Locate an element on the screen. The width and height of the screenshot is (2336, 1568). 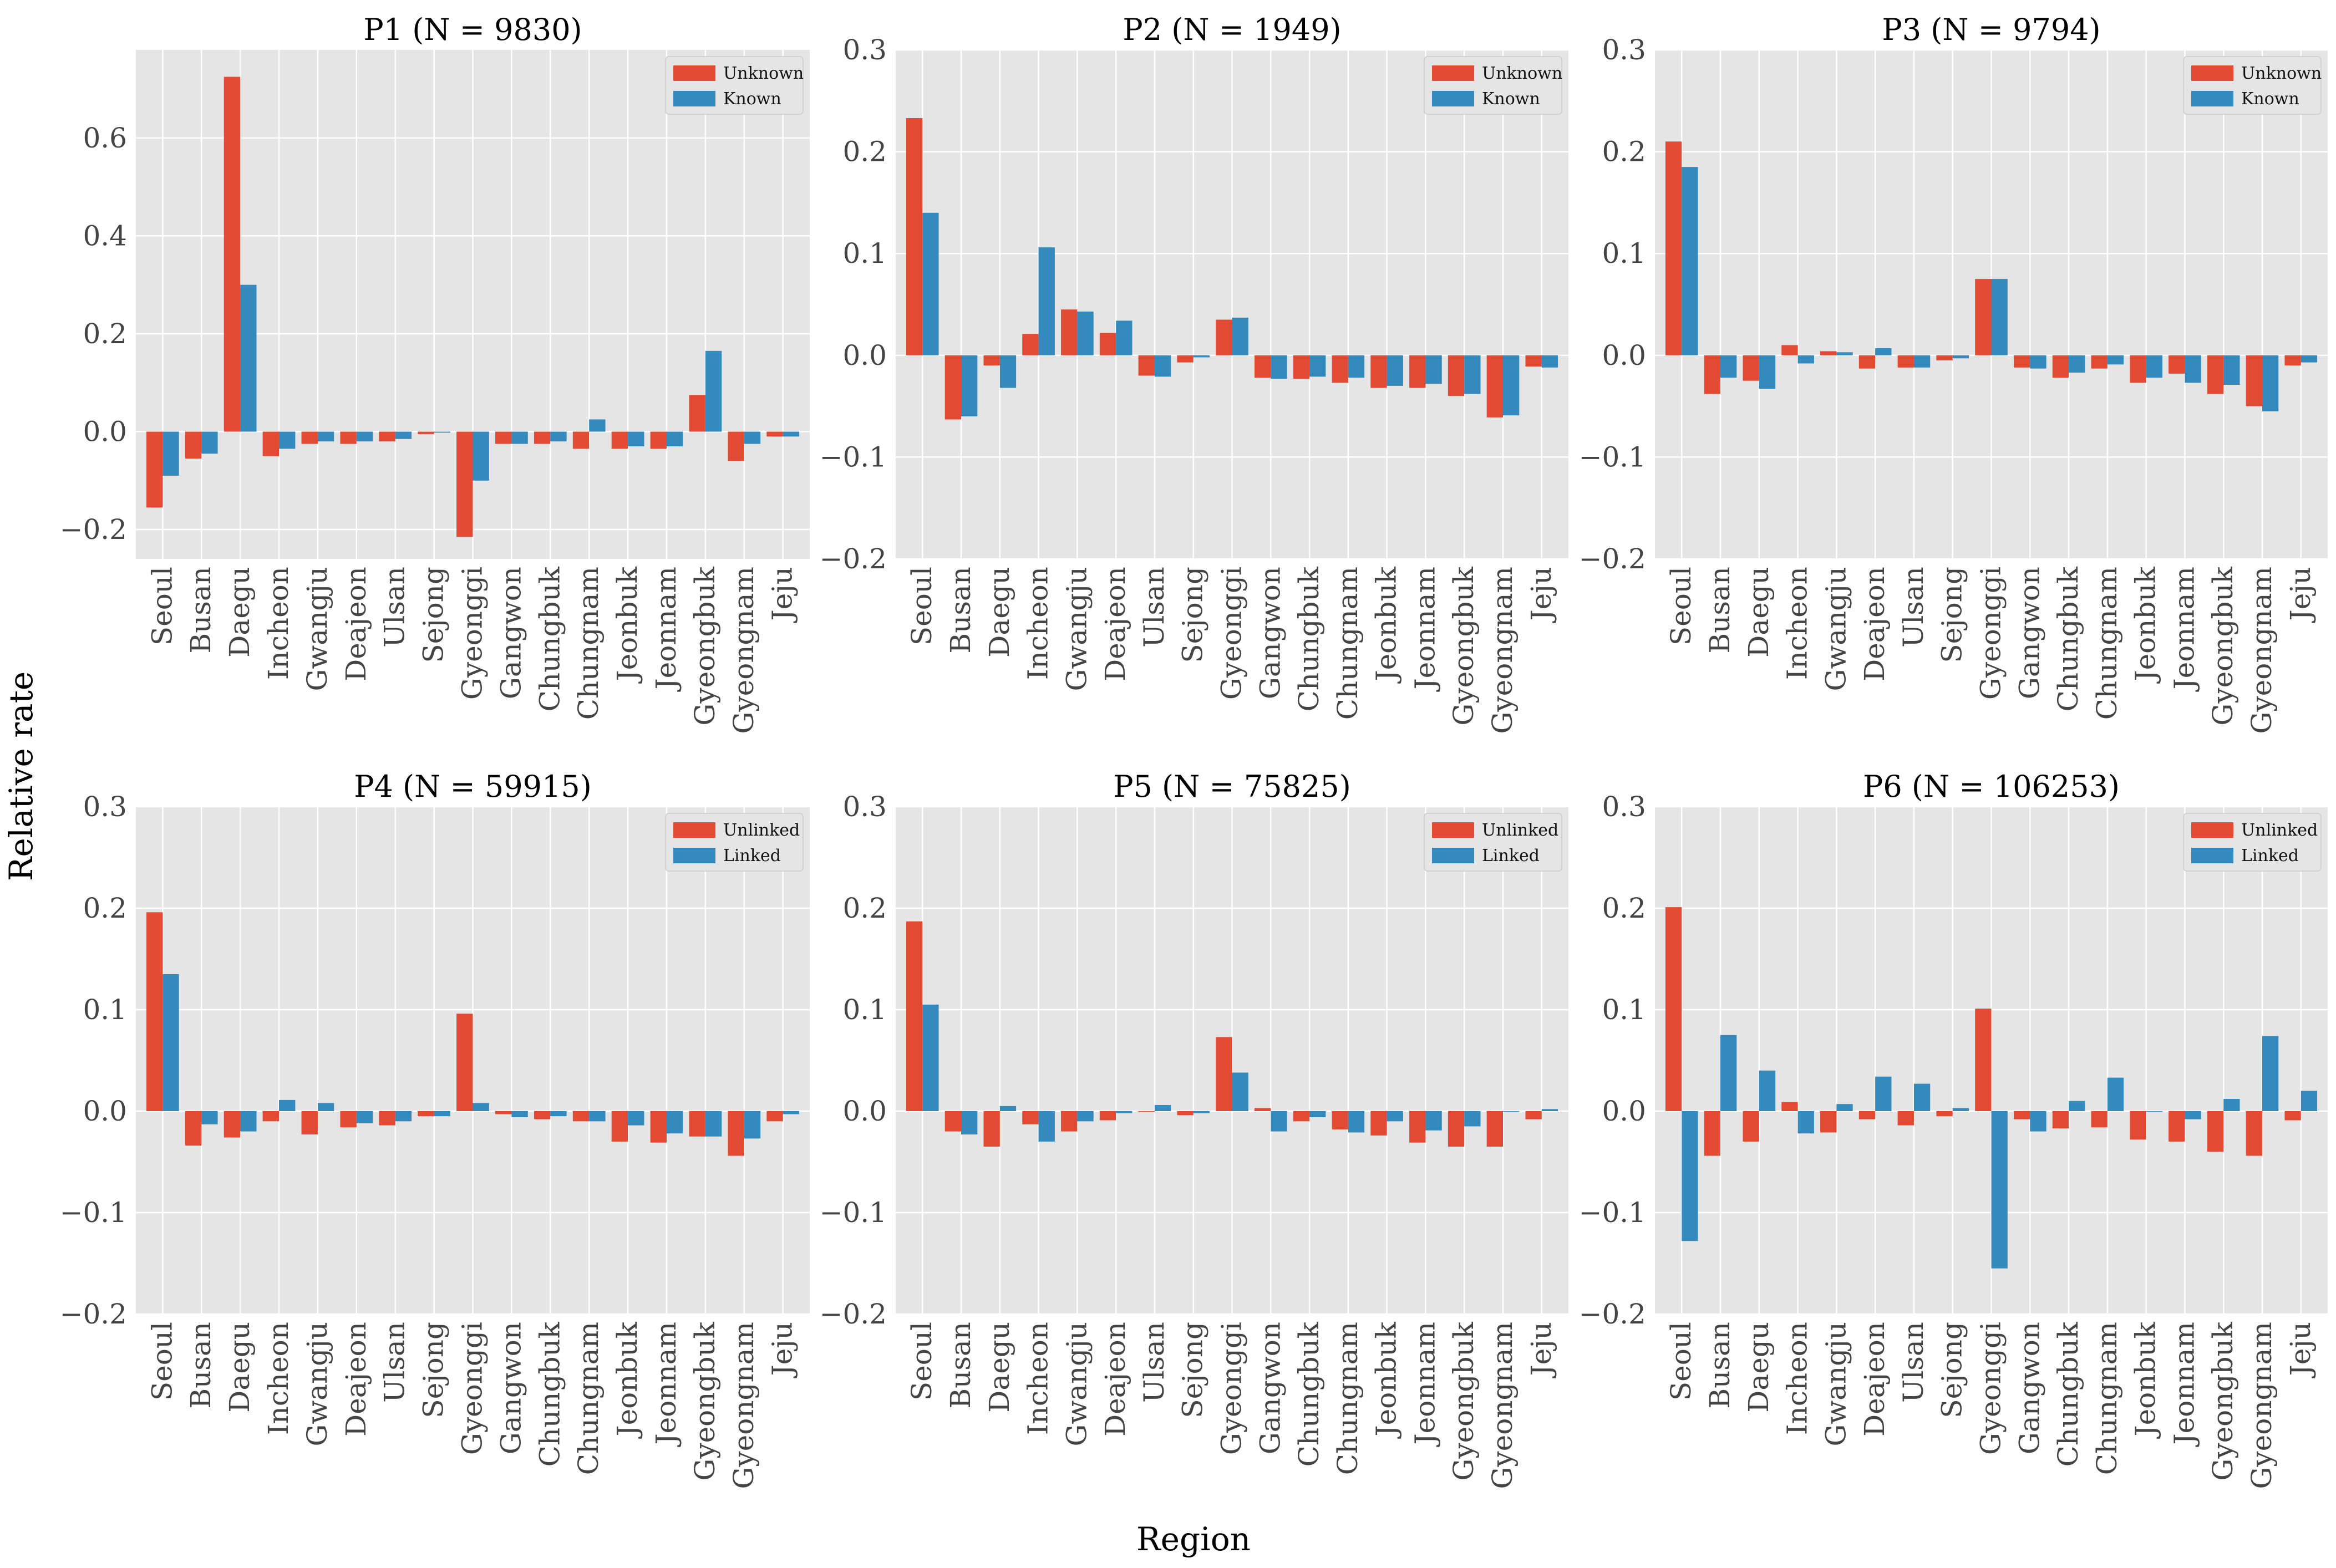
bar-known-incheon is located at coordinates (288, 440).